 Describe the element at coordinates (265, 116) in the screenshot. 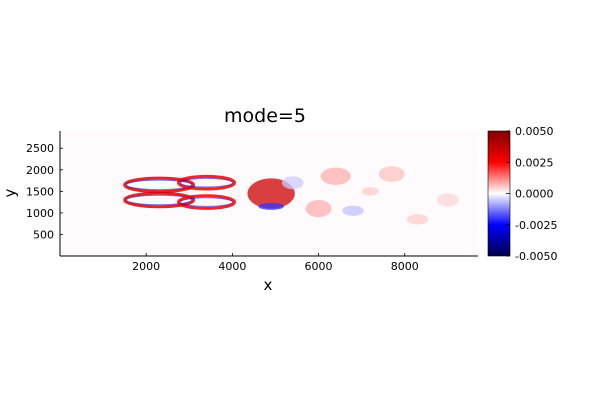

I see `chart-title: mode=5` at that location.